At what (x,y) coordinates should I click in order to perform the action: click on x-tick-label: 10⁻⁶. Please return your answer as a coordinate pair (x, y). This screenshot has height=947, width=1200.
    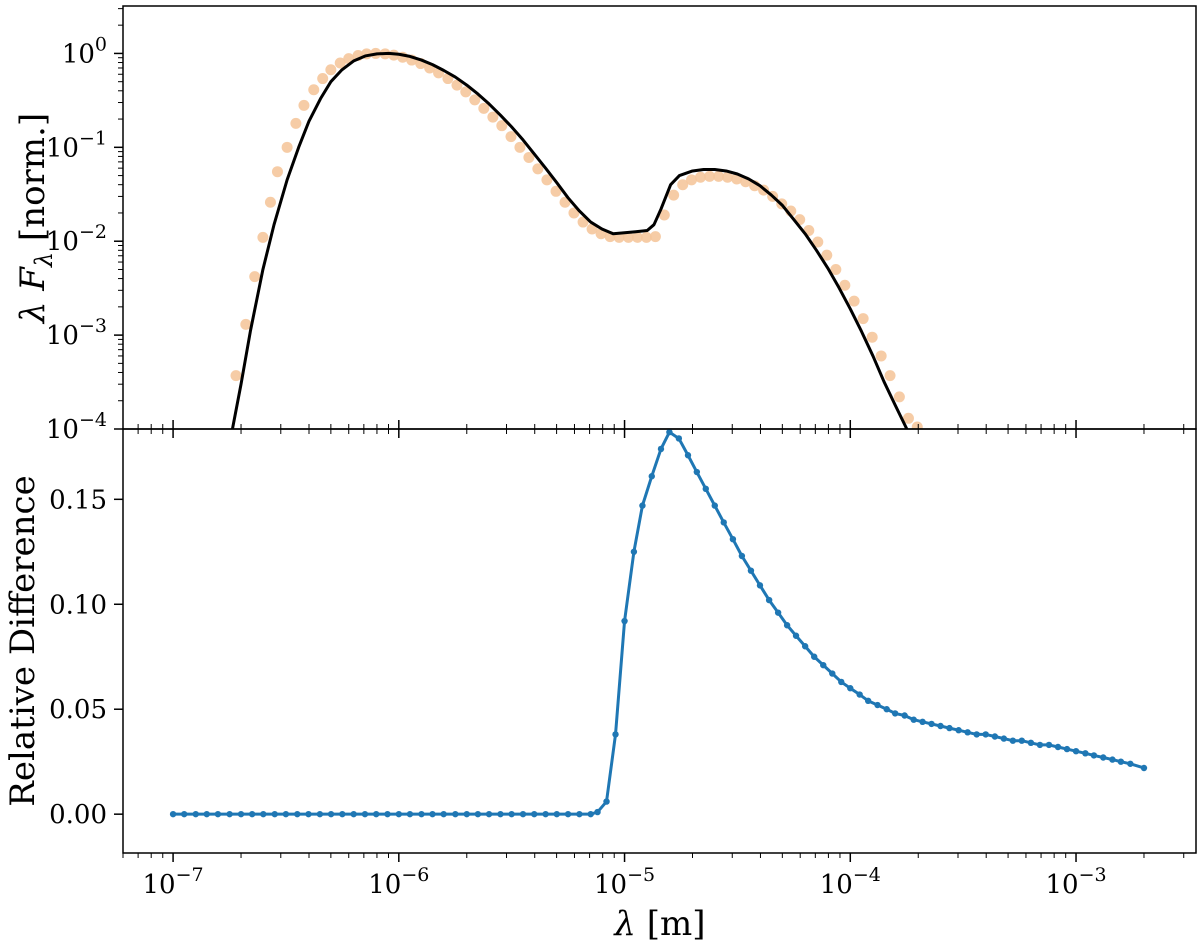
    Looking at the image, I should click on (398, 882).